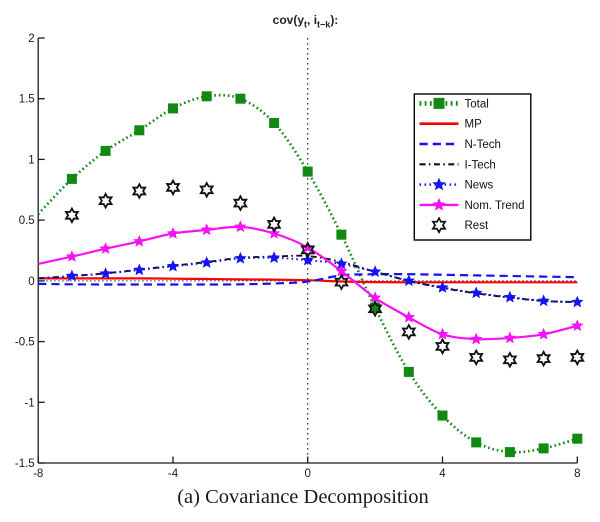 This screenshot has width=600, height=522. I want to click on svg-text: -1, so click(29, 403).